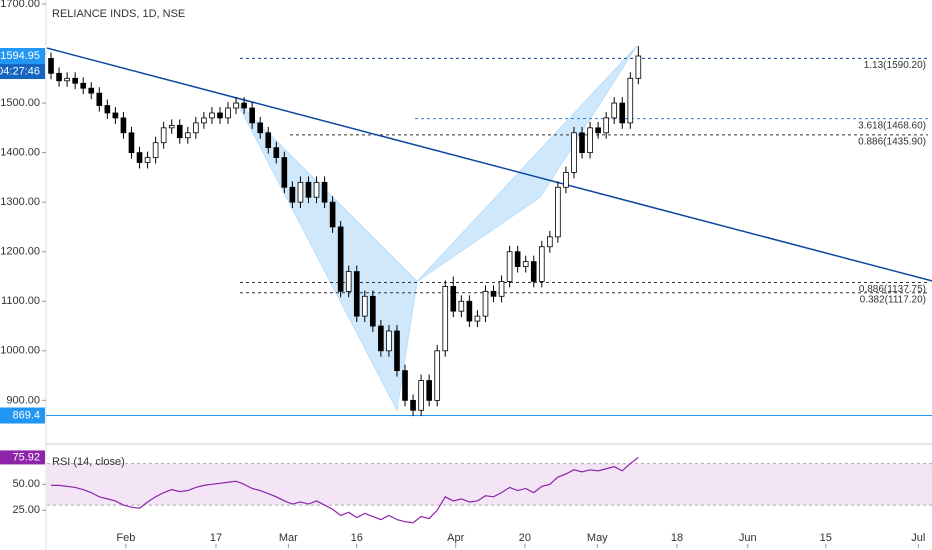 This screenshot has width=932, height=550. Describe the element at coordinates (20, 103) in the screenshot. I see `y-tick-label: 1500.00` at that location.